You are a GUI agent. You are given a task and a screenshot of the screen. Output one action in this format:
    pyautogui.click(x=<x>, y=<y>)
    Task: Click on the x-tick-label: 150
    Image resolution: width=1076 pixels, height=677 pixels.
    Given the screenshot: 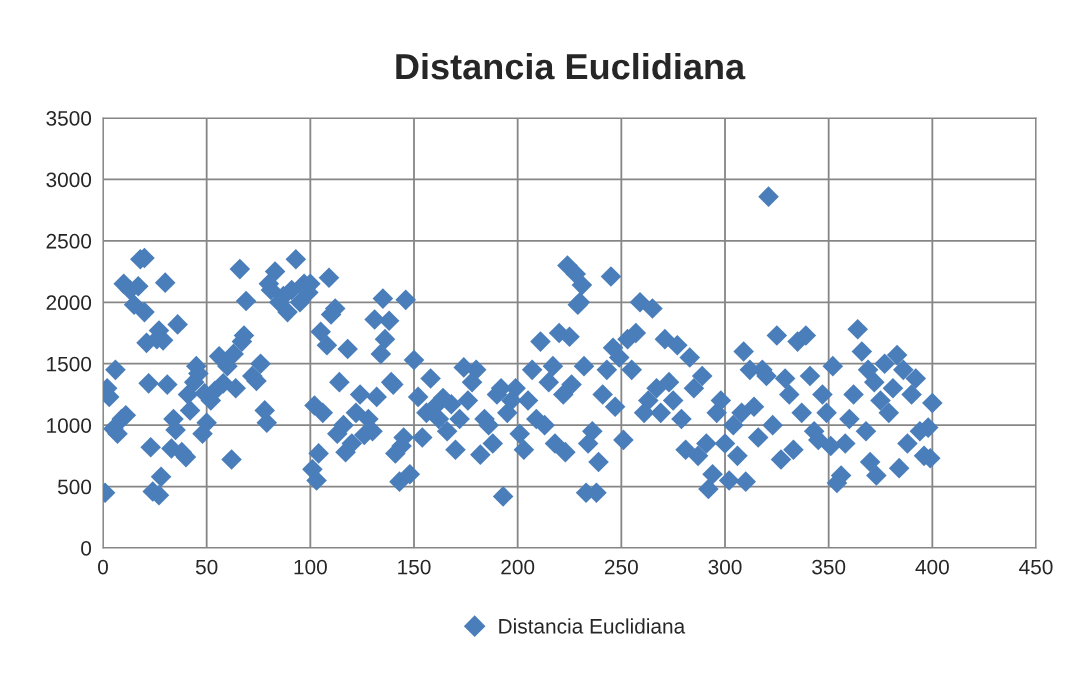 What is the action you would take?
    pyautogui.click(x=414, y=567)
    